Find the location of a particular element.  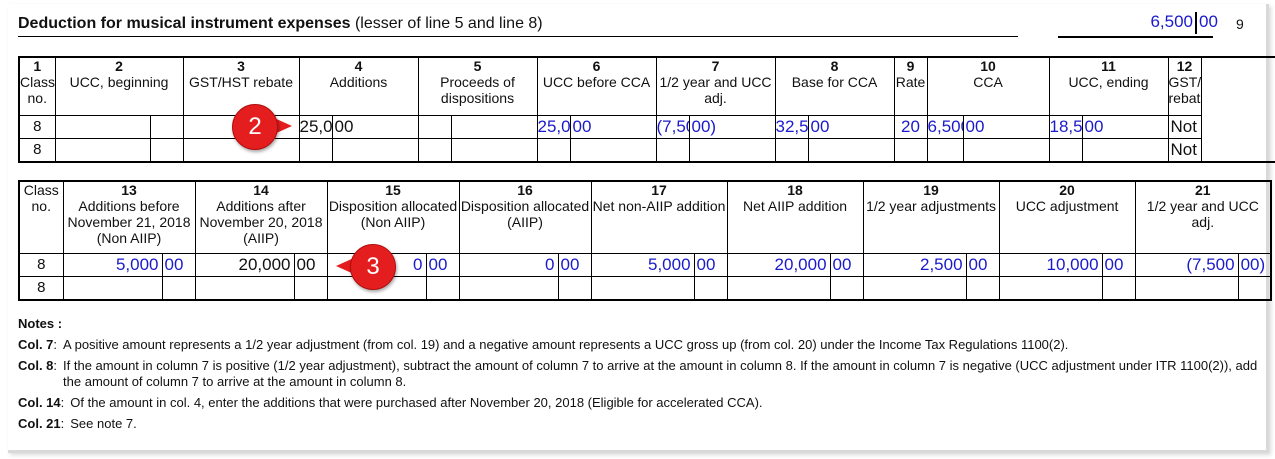

col-header-18: 18 Net AIIP addition is located at coordinates (795, 217).